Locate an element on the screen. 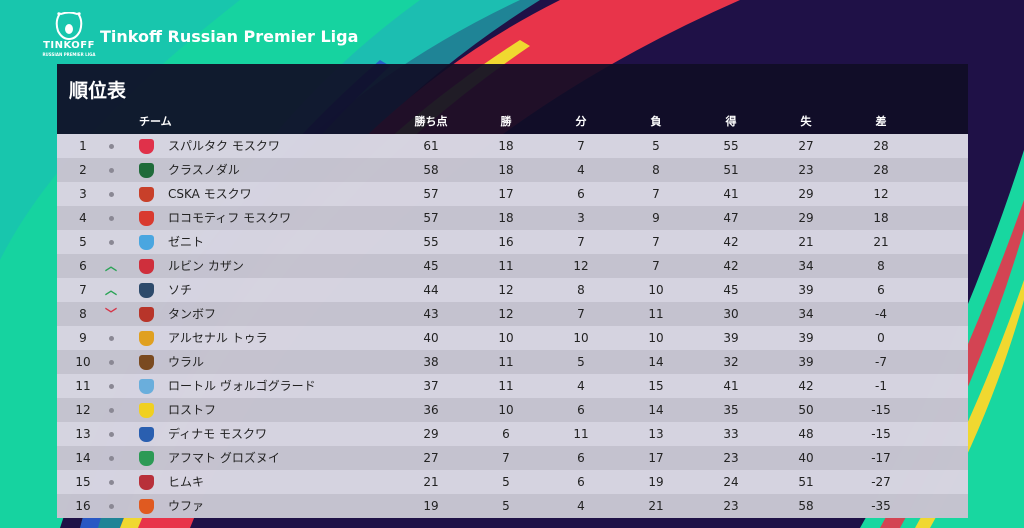 This screenshot has width=1024, height=528. col-team: チーム is located at coordinates (155, 121).